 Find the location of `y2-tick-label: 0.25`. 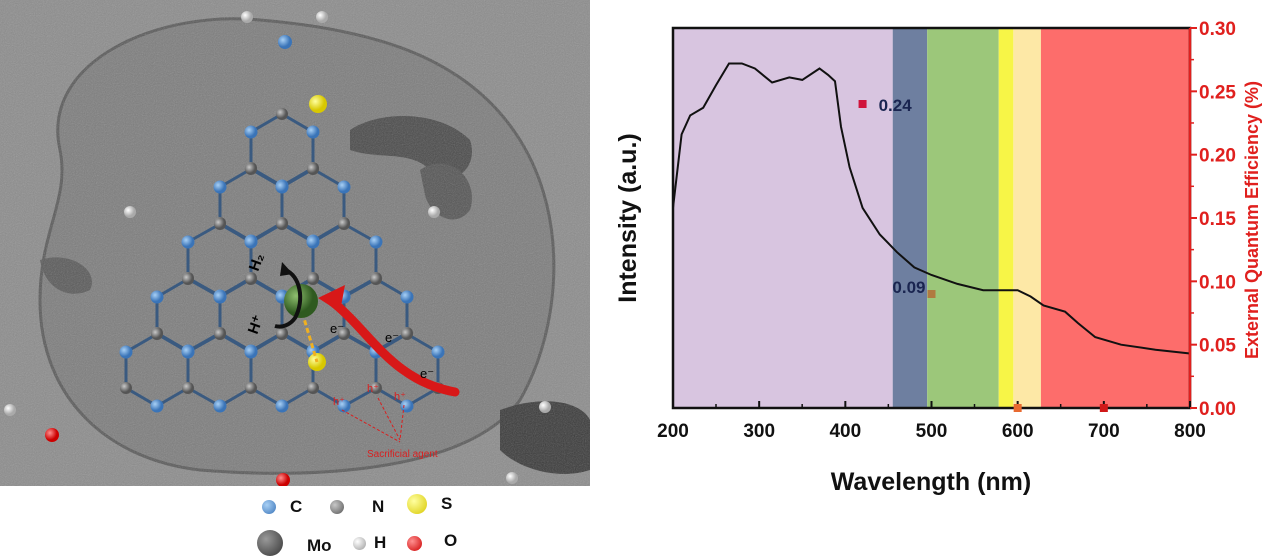

y2-tick-label: 0.25 is located at coordinates (1217, 92).